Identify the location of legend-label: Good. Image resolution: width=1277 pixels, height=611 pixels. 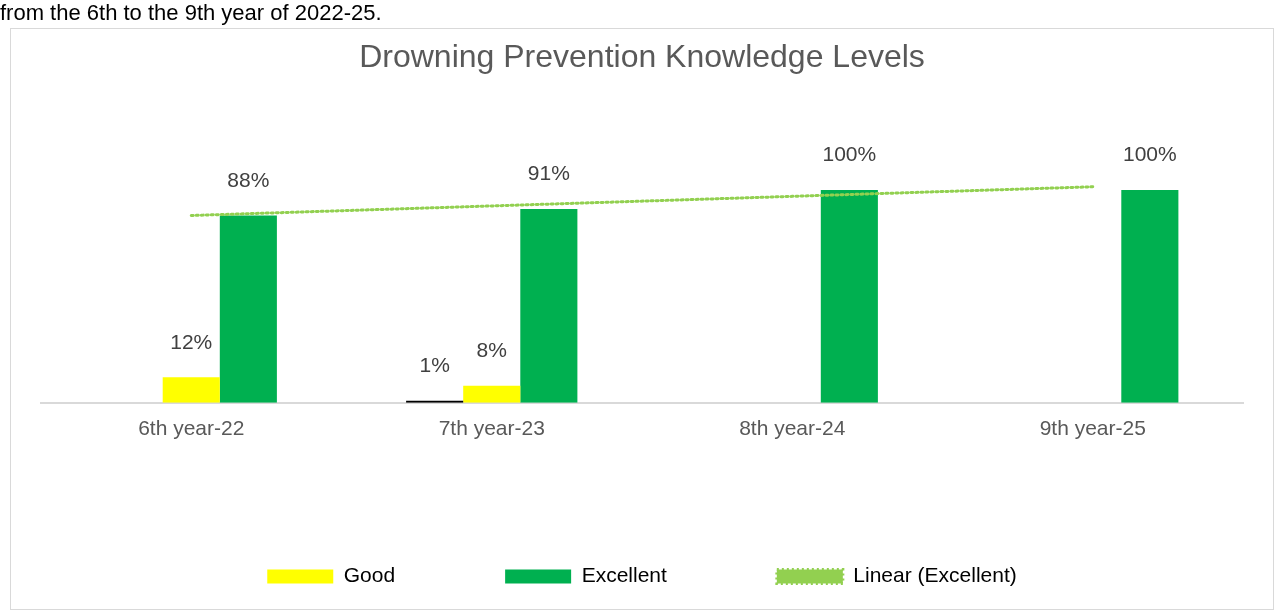
(369, 575).